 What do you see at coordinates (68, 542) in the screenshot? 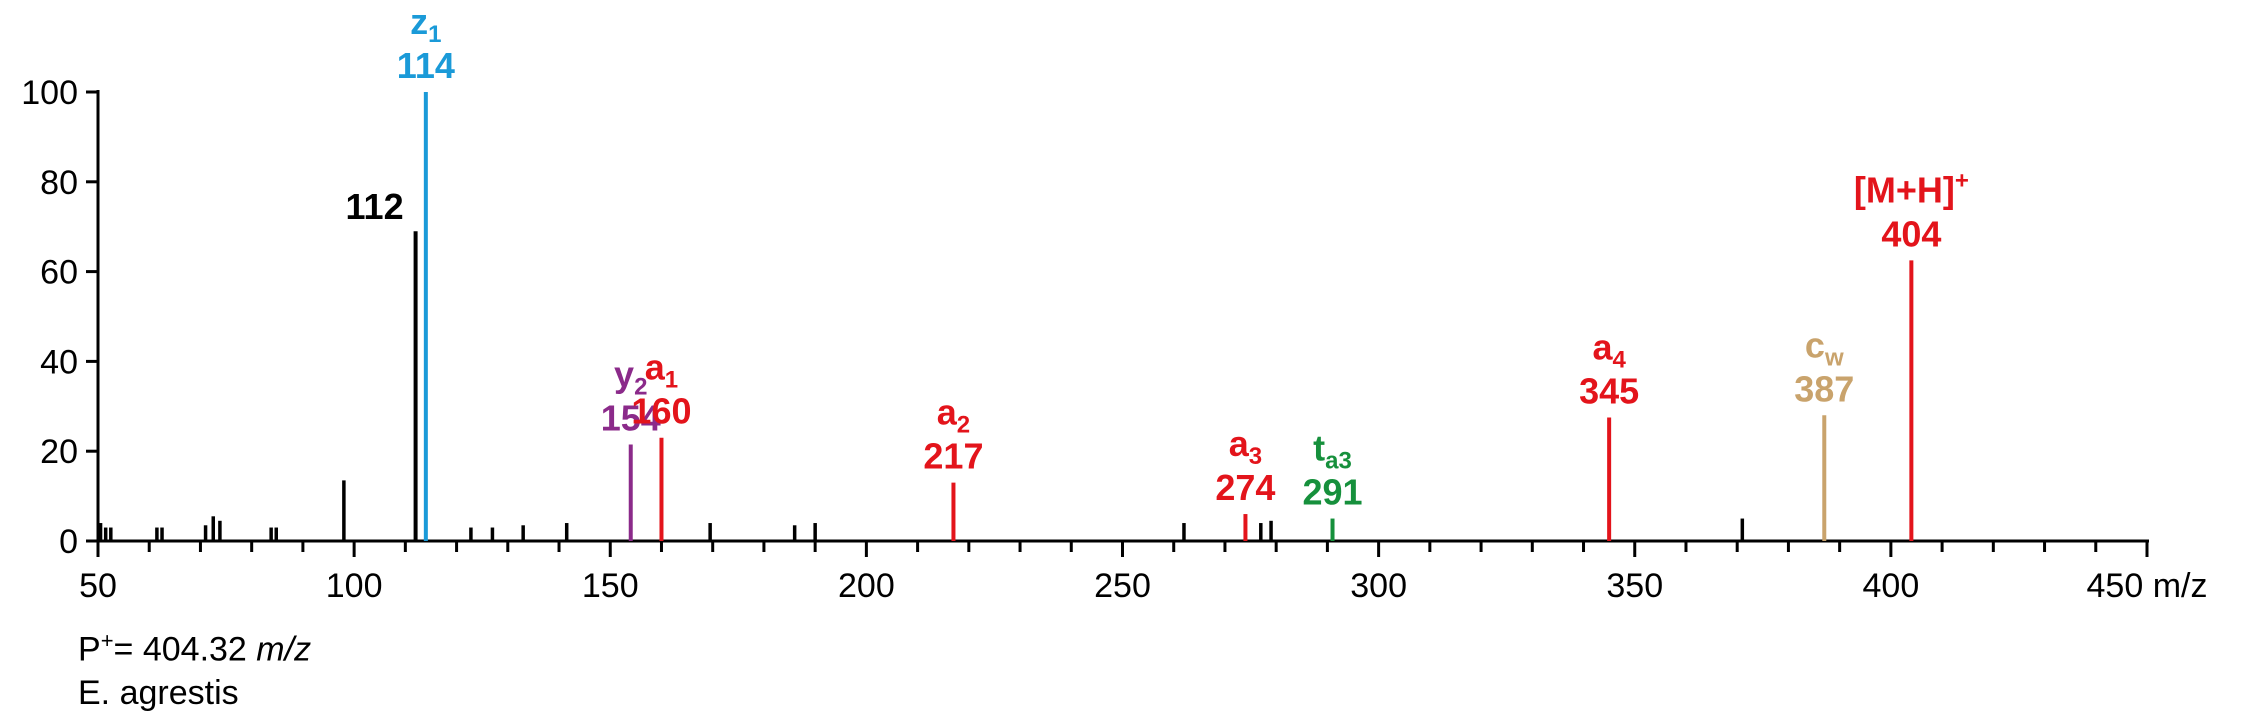
I see `y-tick-label: 0` at bounding box center [68, 542].